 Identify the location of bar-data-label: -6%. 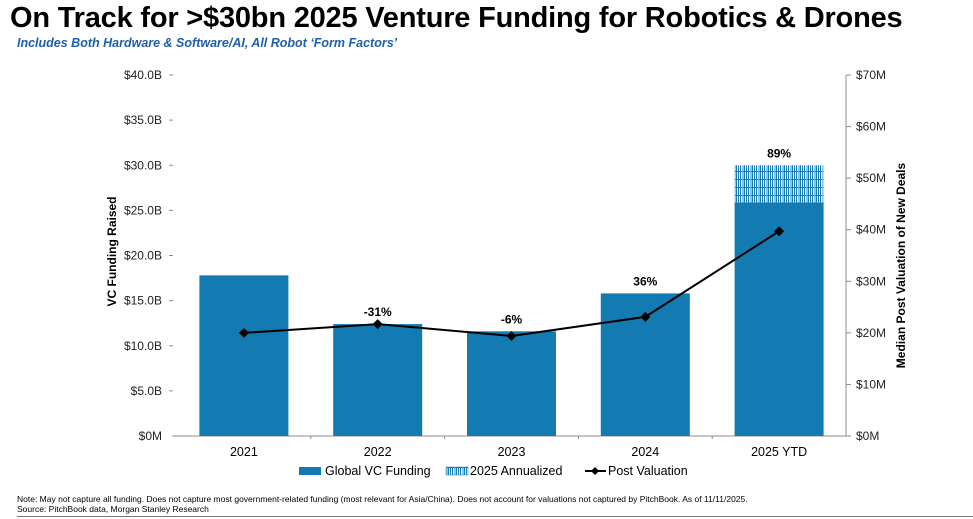
(512, 319).